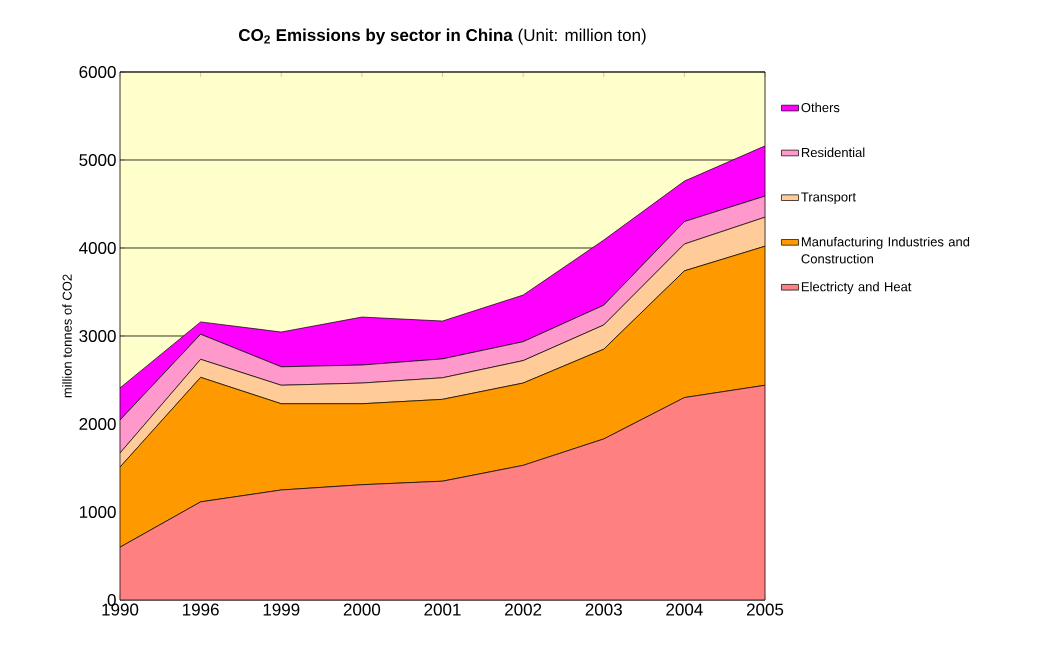 Image resolution: width=1048 pixels, height=655 pixels. Describe the element at coordinates (281, 609) in the screenshot. I see `x-tick-label: 1999` at that location.